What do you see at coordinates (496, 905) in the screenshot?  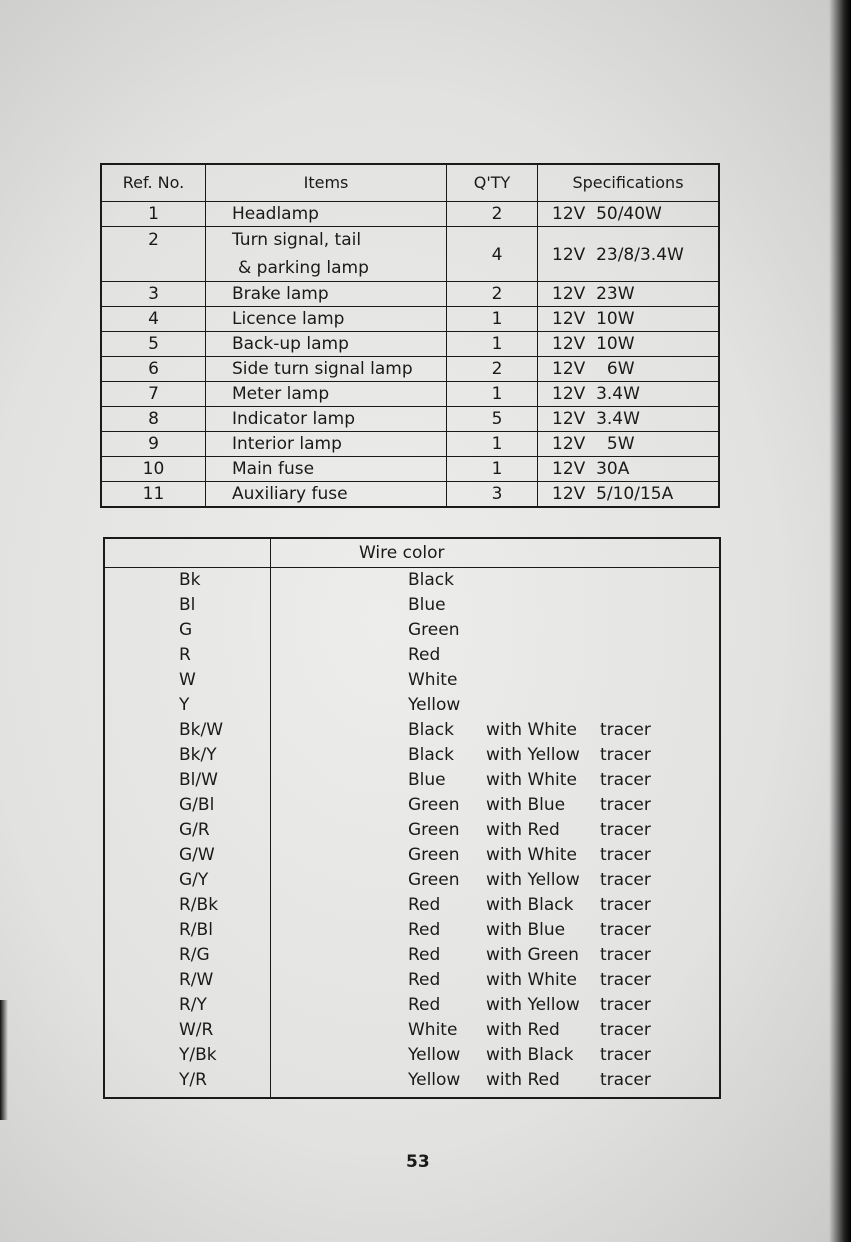 I see `wire-color-desc: Red with Black tracer` at bounding box center [496, 905].